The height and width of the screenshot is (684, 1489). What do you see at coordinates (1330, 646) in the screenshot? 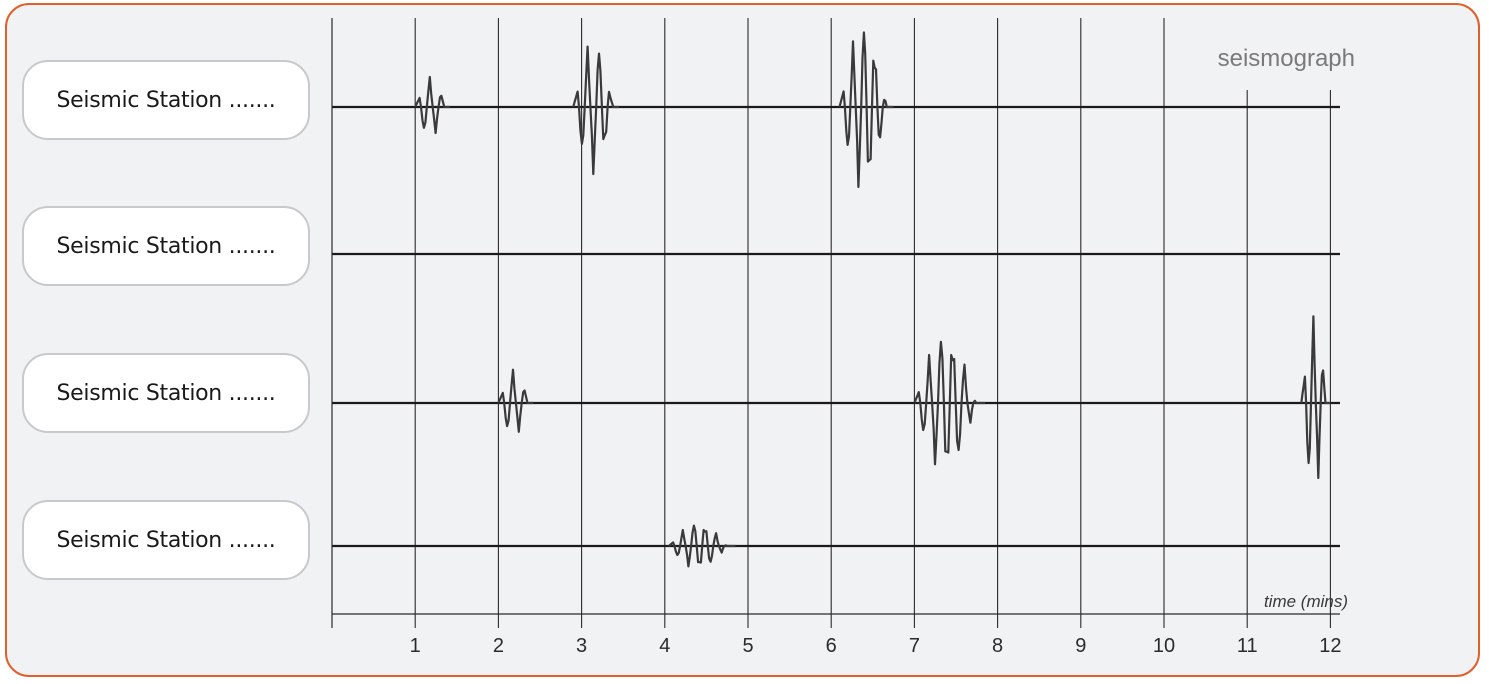
I see `tick-label-12: 12` at bounding box center [1330, 646].